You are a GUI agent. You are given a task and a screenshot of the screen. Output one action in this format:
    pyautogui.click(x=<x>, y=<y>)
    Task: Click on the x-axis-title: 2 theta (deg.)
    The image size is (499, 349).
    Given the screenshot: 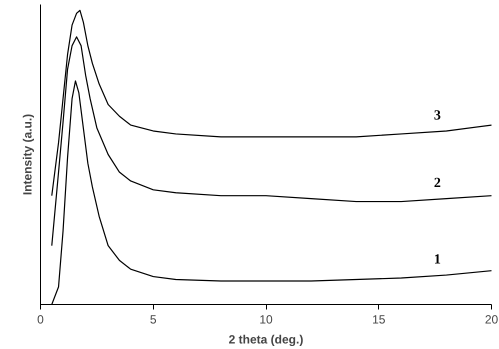 What is the action you would take?
    pyautogui.click(x=266, y=339)
    